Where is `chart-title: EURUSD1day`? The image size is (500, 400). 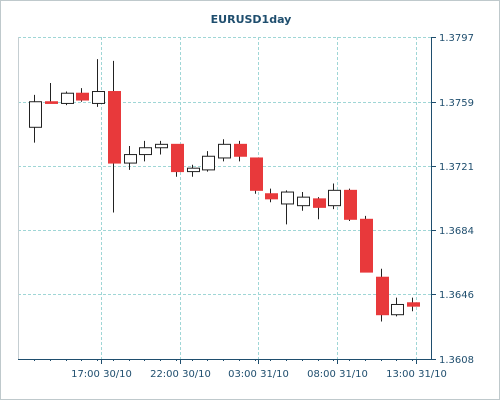
chart-title: EURUSD1day is located at coordinates (251, 19).